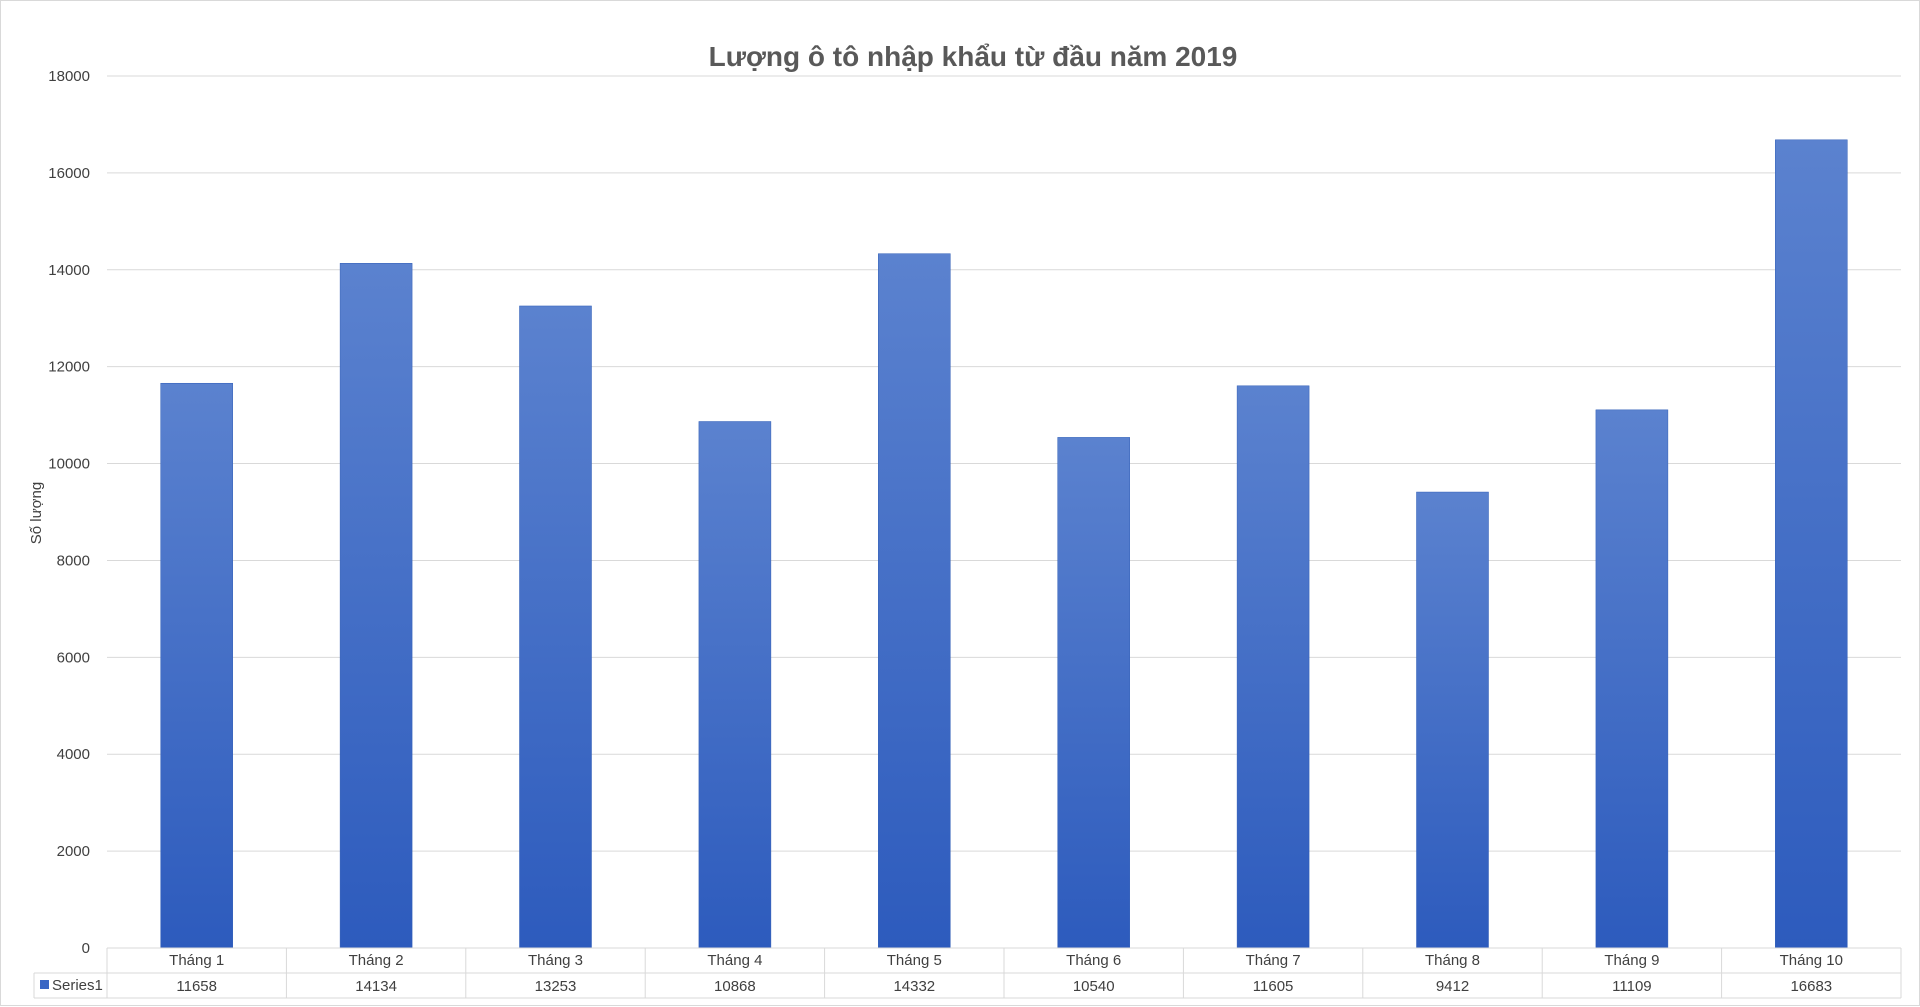  I want to click on data-table-value: 14332, so click(914, 986).